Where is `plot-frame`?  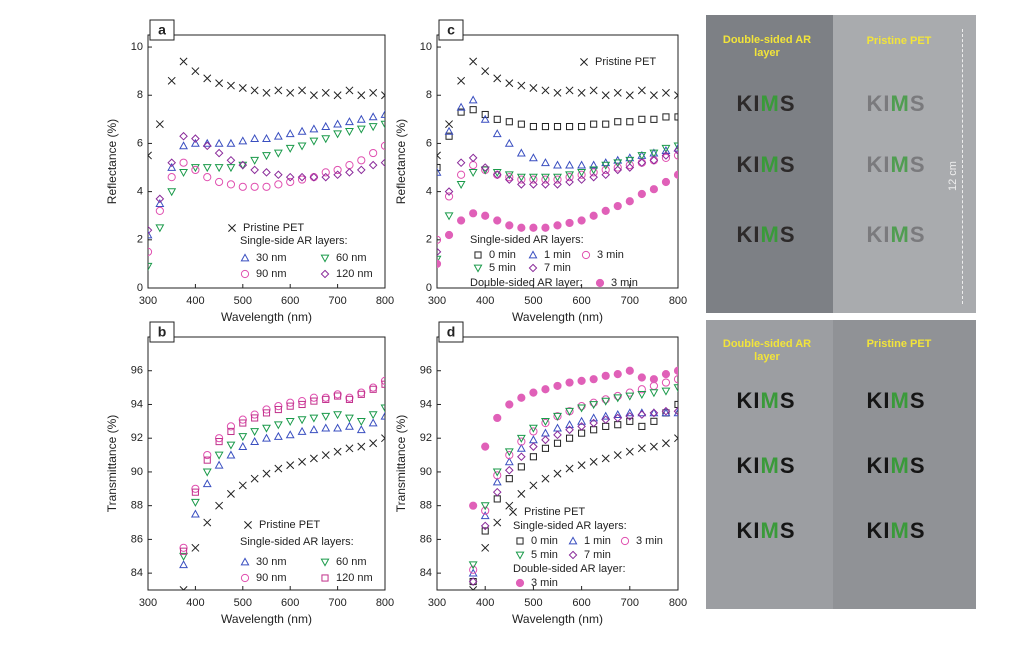 plot-frame is located at coordinates (266, 161).